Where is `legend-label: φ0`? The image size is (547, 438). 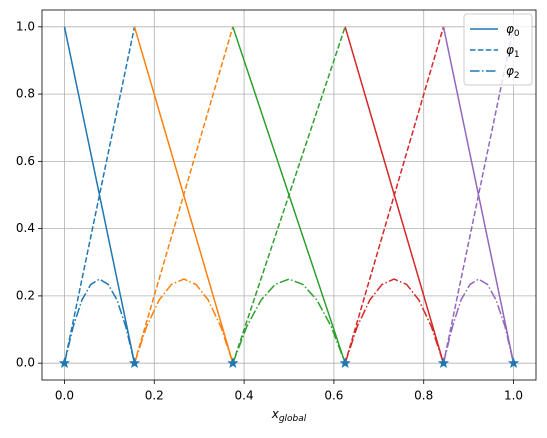 legend-label: φ0 is located at coordinates (513, 30).